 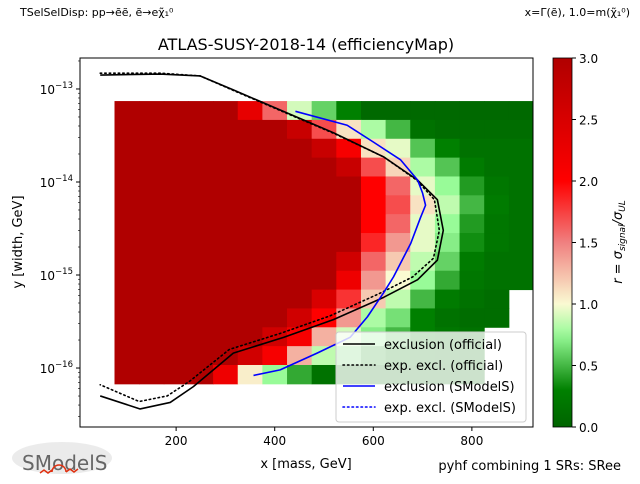 I want to click on legend-box, so click(x=431, y=377).